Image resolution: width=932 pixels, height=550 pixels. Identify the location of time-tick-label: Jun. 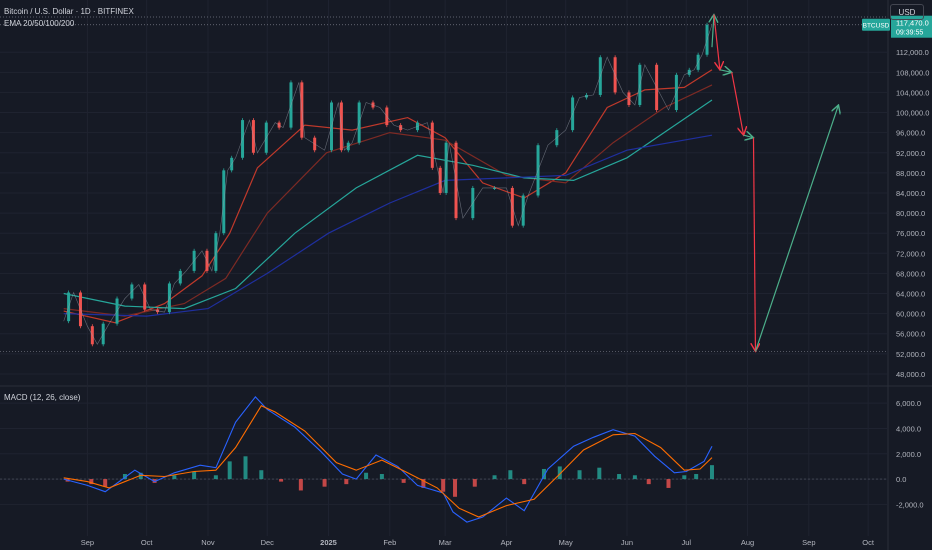
(627, 542).